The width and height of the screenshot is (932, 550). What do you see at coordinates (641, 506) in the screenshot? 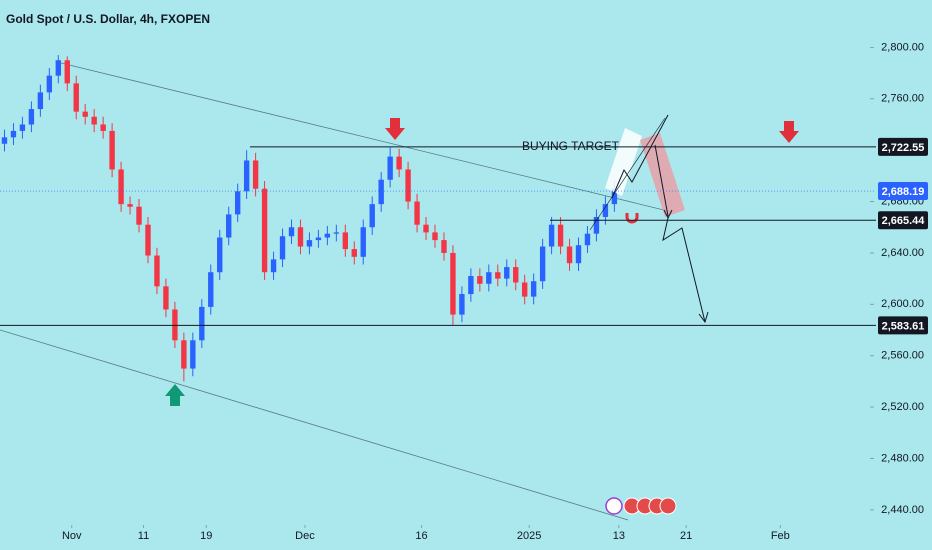
I see `event-icons` at bounding box center [641, 506].